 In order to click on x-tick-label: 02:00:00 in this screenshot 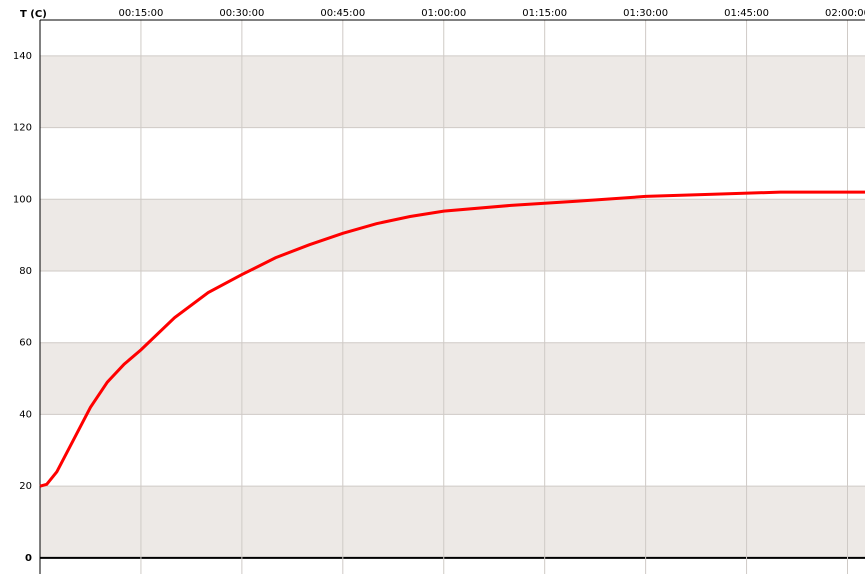, I will do `click(845, 13)`.